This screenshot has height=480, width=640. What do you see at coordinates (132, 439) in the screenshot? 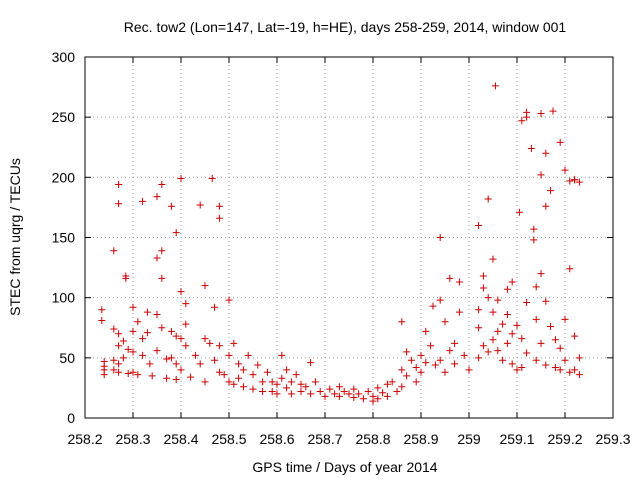
I see `x-tick-label: 258.3` at bounding box center [132, 439].